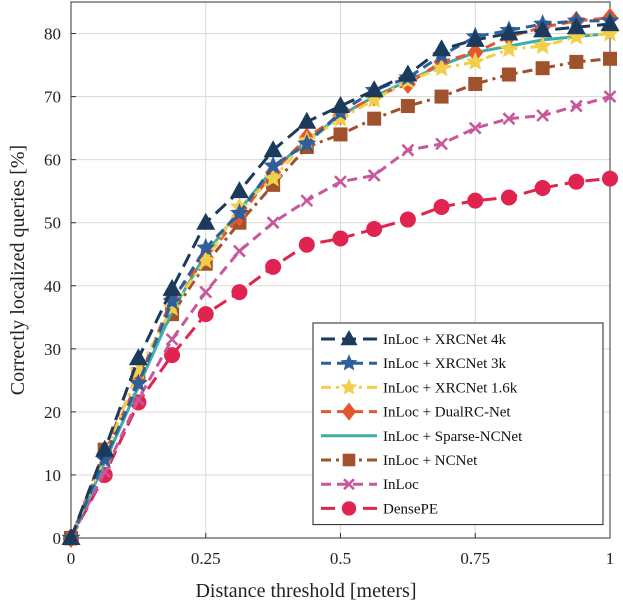 Image resolution: width=623 pixels, height=606 pixels. What do you see at coordinates (450, 388) in the screenshot?
I see `legend-label: InLoc + XRCNet 1.6k` at bounding box center [450, 388].